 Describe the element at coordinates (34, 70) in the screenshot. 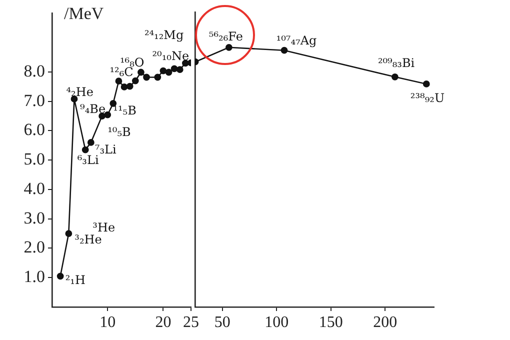

I see `y-tick-label: 8.0` at that location.